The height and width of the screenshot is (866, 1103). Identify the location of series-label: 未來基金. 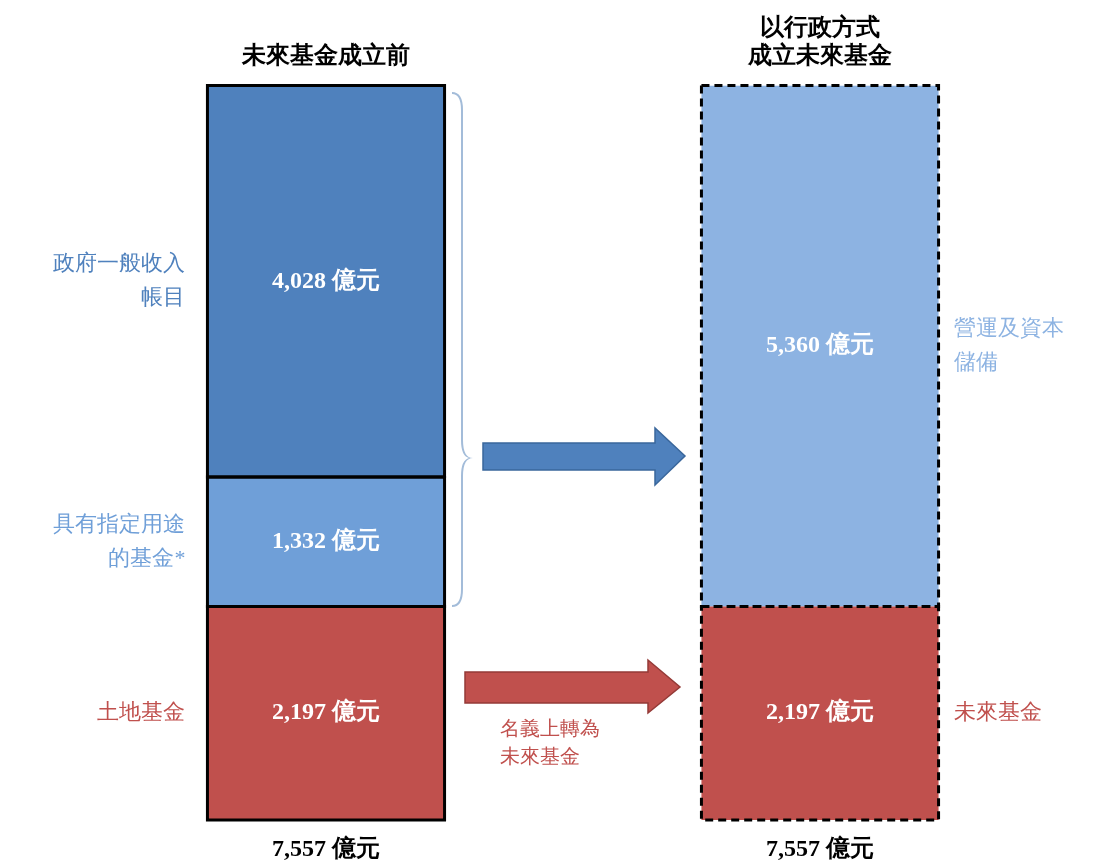
(997, 712).